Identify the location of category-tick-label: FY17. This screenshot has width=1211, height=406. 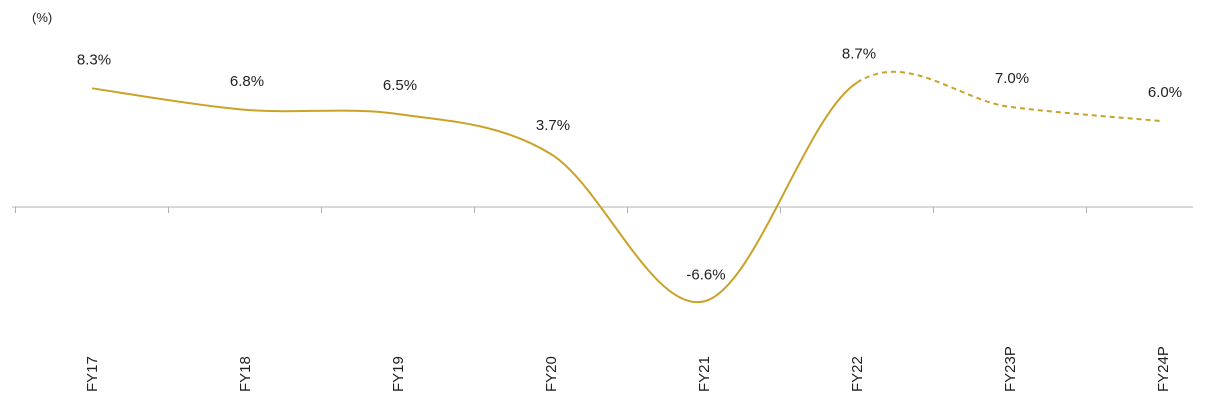
(92, 374).